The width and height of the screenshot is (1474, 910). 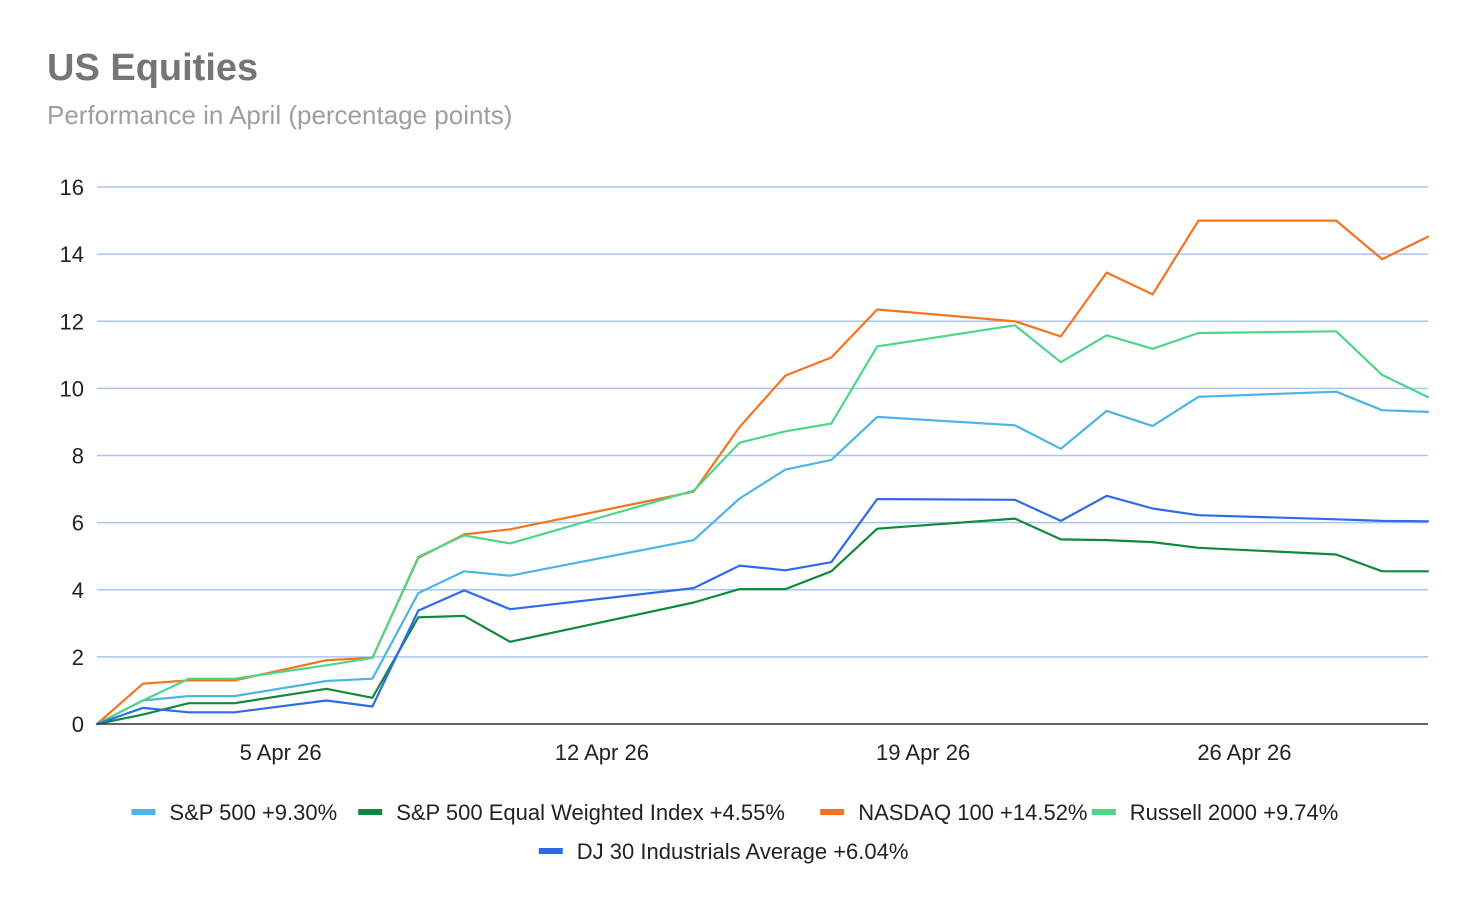 I want to click on y-tick-label: 6, so click(x=78, y=523).